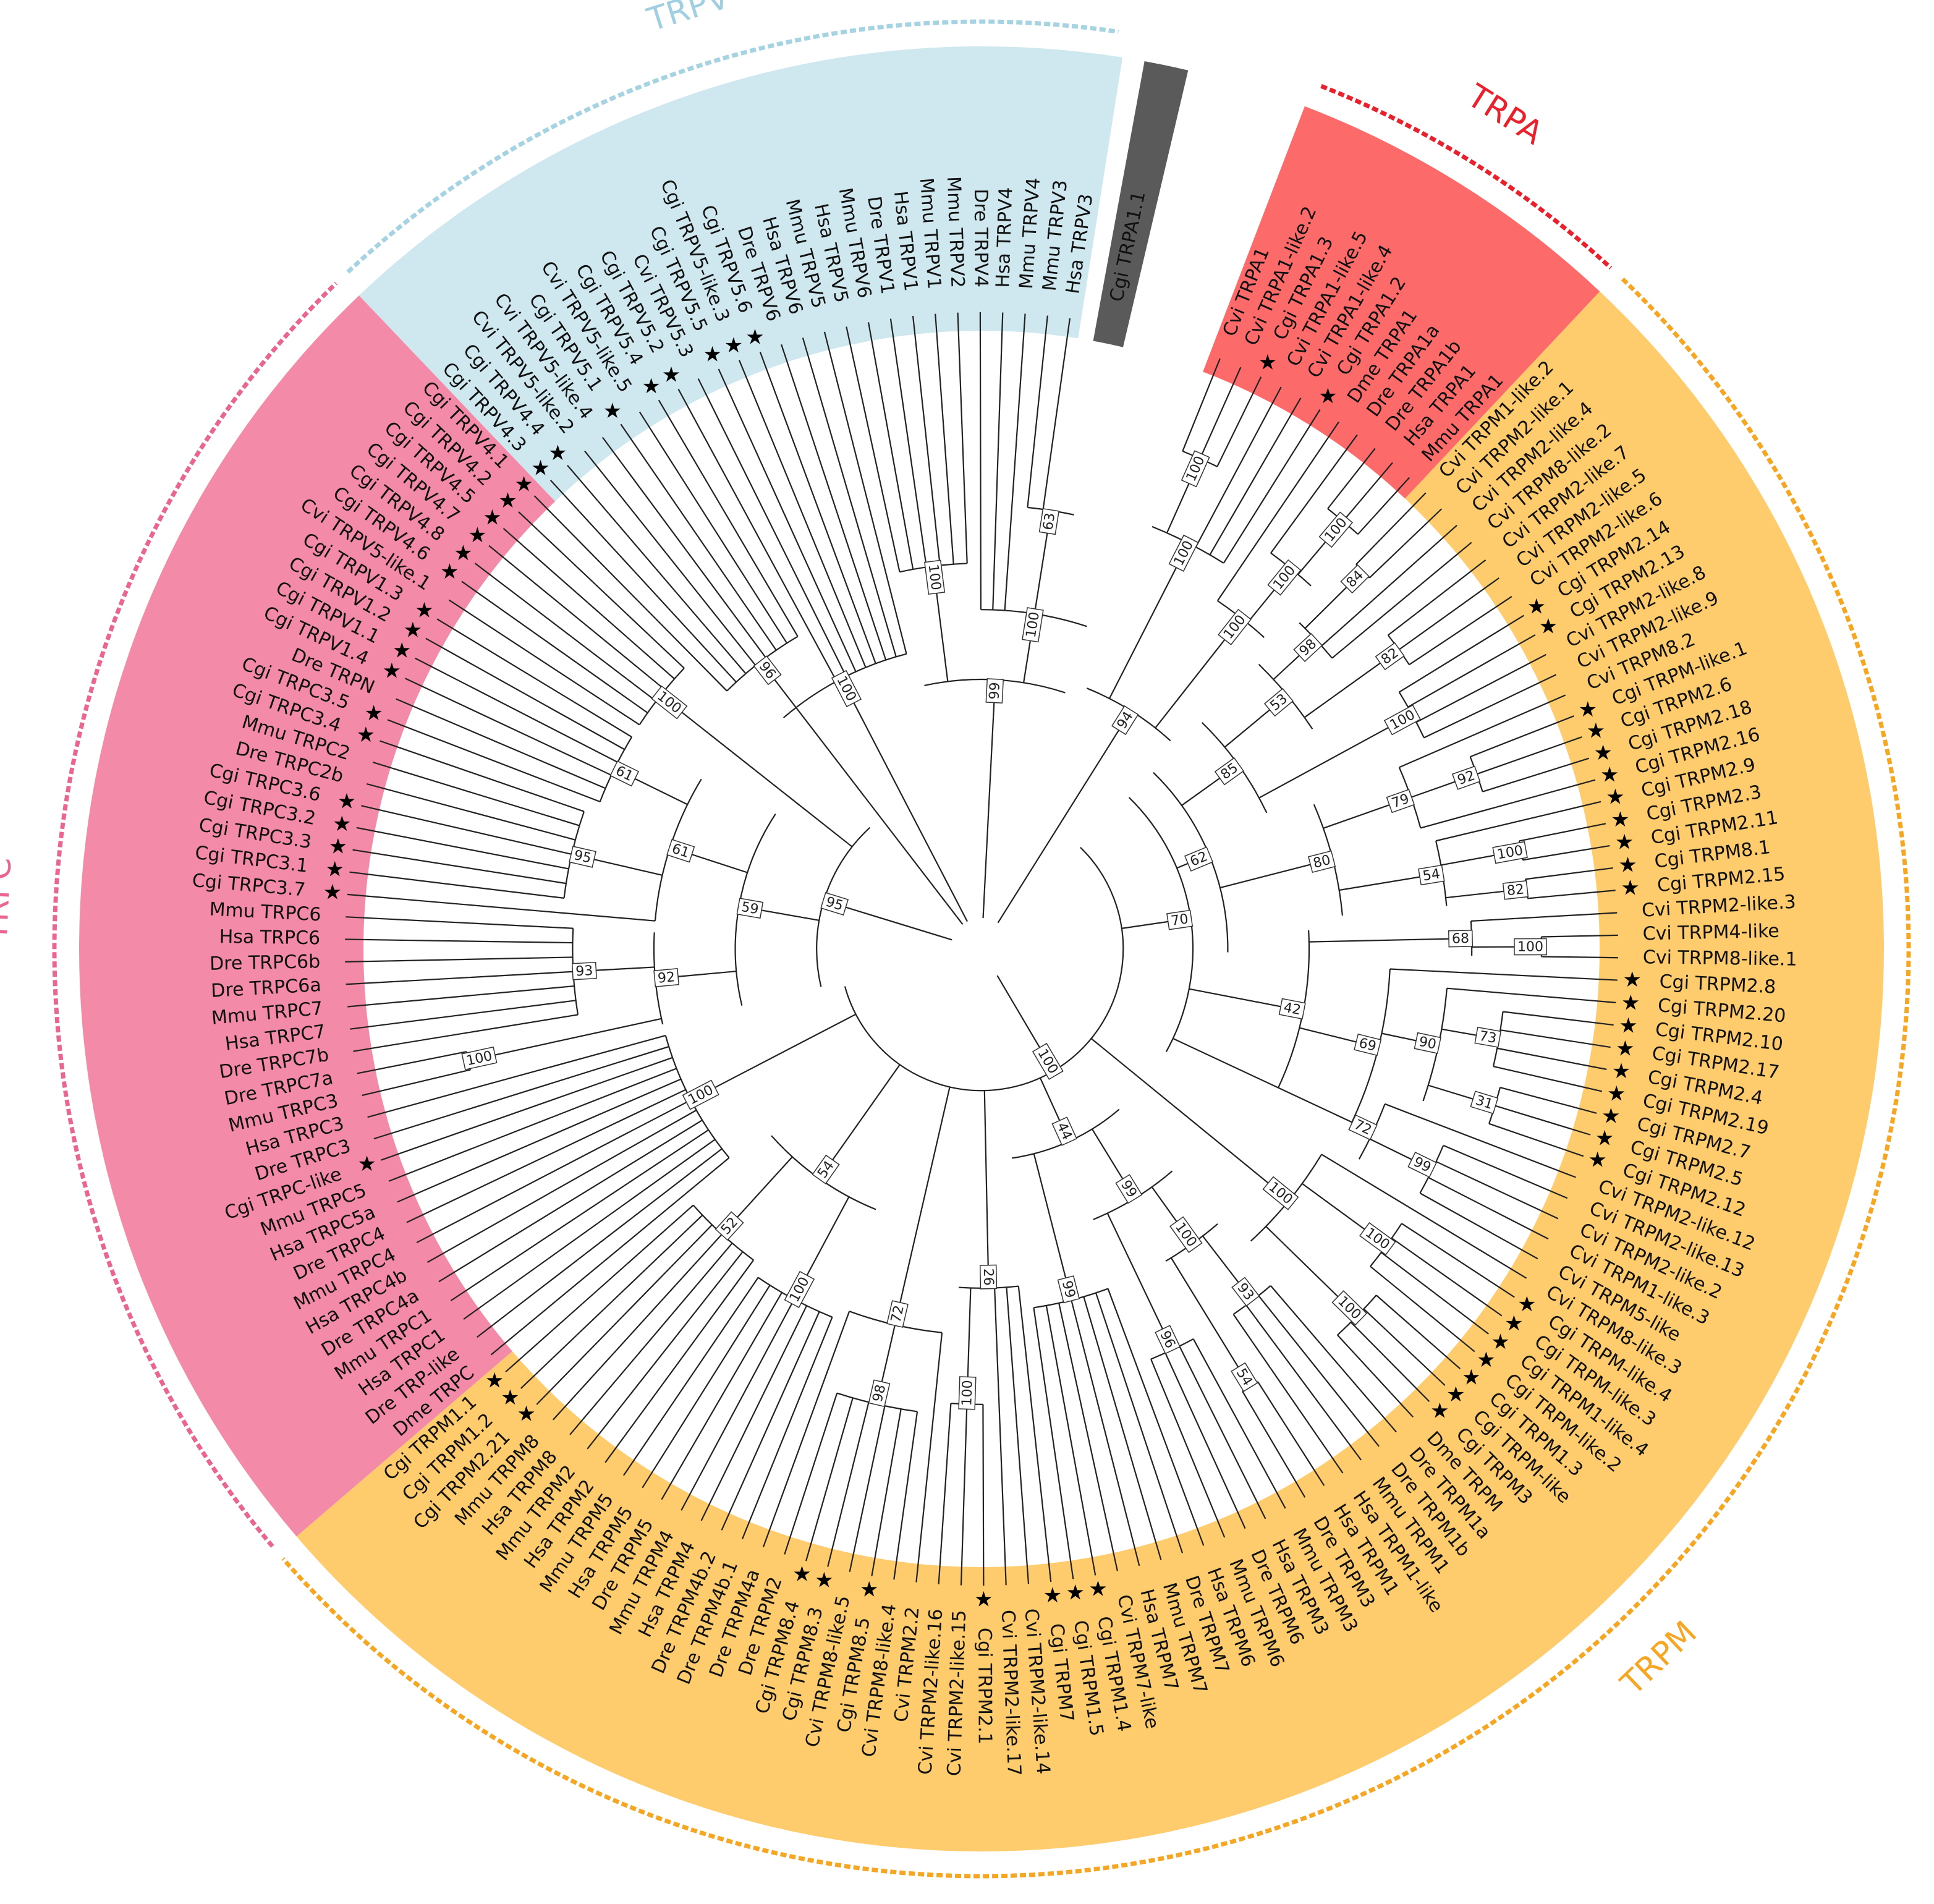 Image resolution: width=1934 pixels, height=1904 pixels. I want to click on bootstrap-value: 100, so click(934, 577).